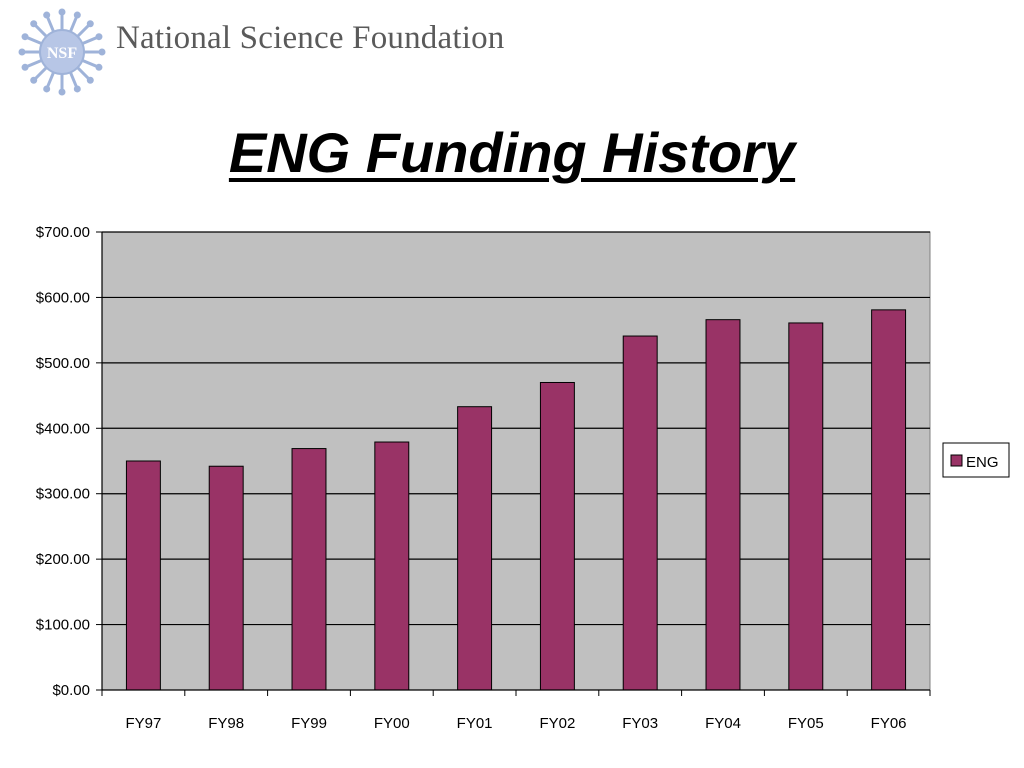 The image size is (1024, 768). I want to click on bar-fy99, so click(309, 569).